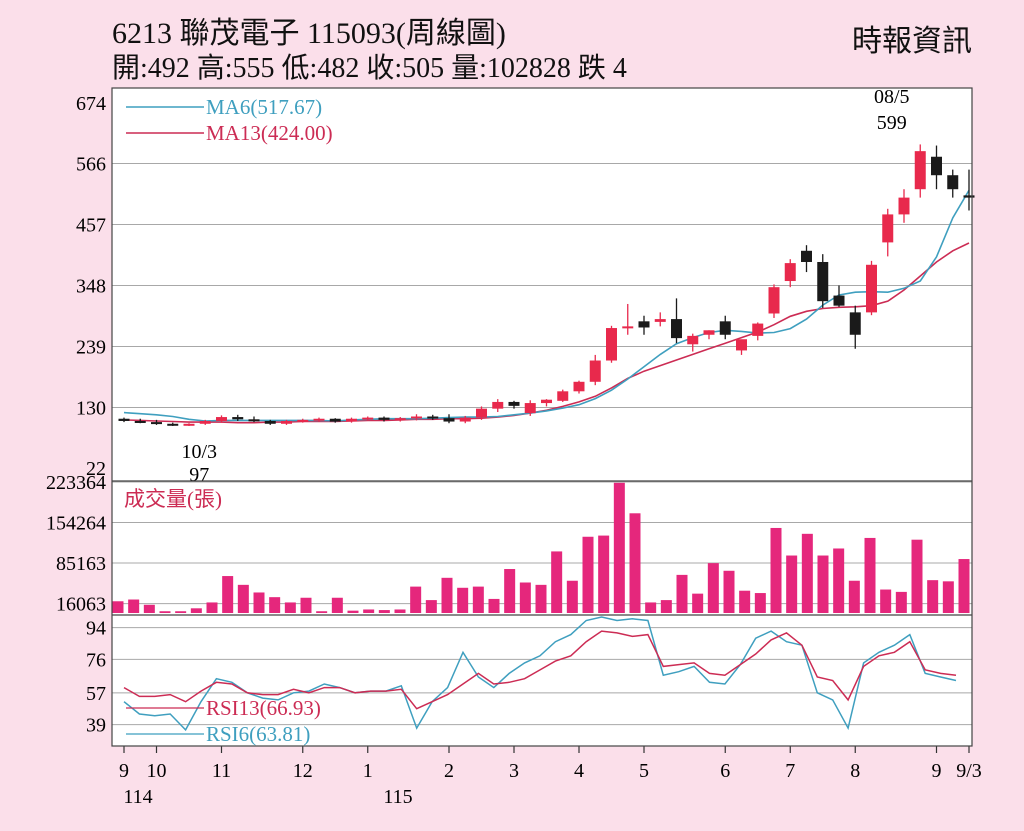  What do you see at coordinates (76, 483) in the screenshot?
I see `volume-tick-label: 223364` at bounding box center [76, 483].